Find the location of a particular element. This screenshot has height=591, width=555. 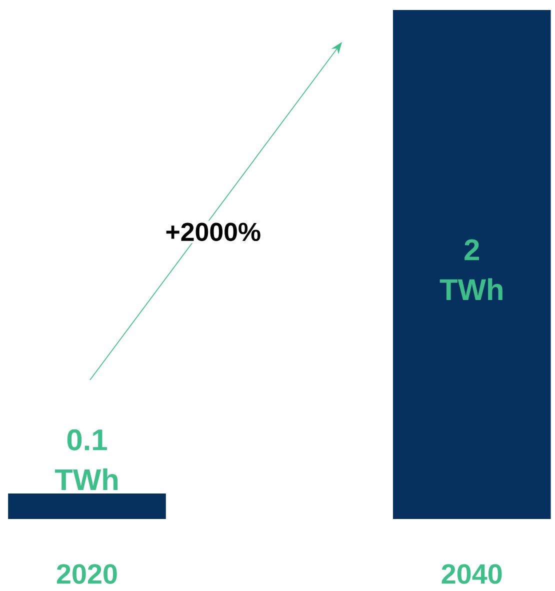

x-tick-label: 2020 is located at coordinates (86, 574).